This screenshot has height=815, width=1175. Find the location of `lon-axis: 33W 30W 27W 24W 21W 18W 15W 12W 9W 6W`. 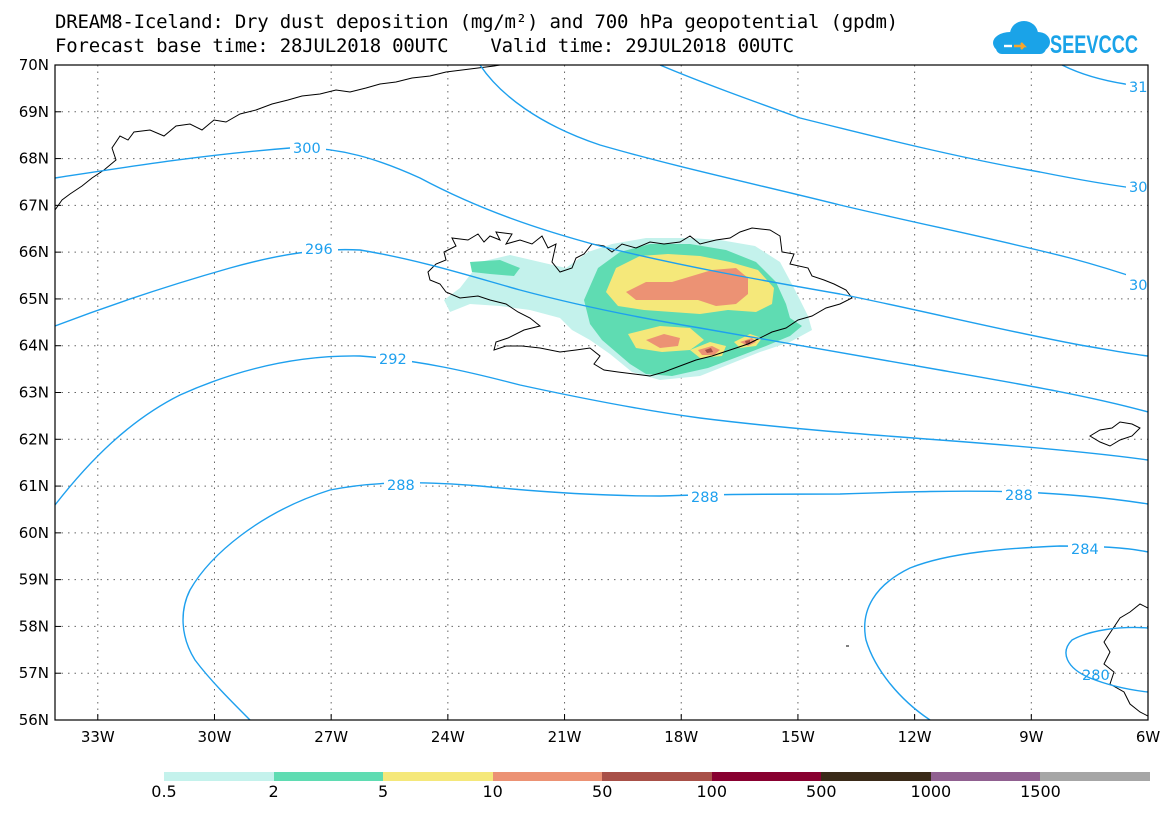

lon-axis: 33W 30W 27W 24W 21W 18W 15W 12W 9W 6W is located at coordinates (621, 730).